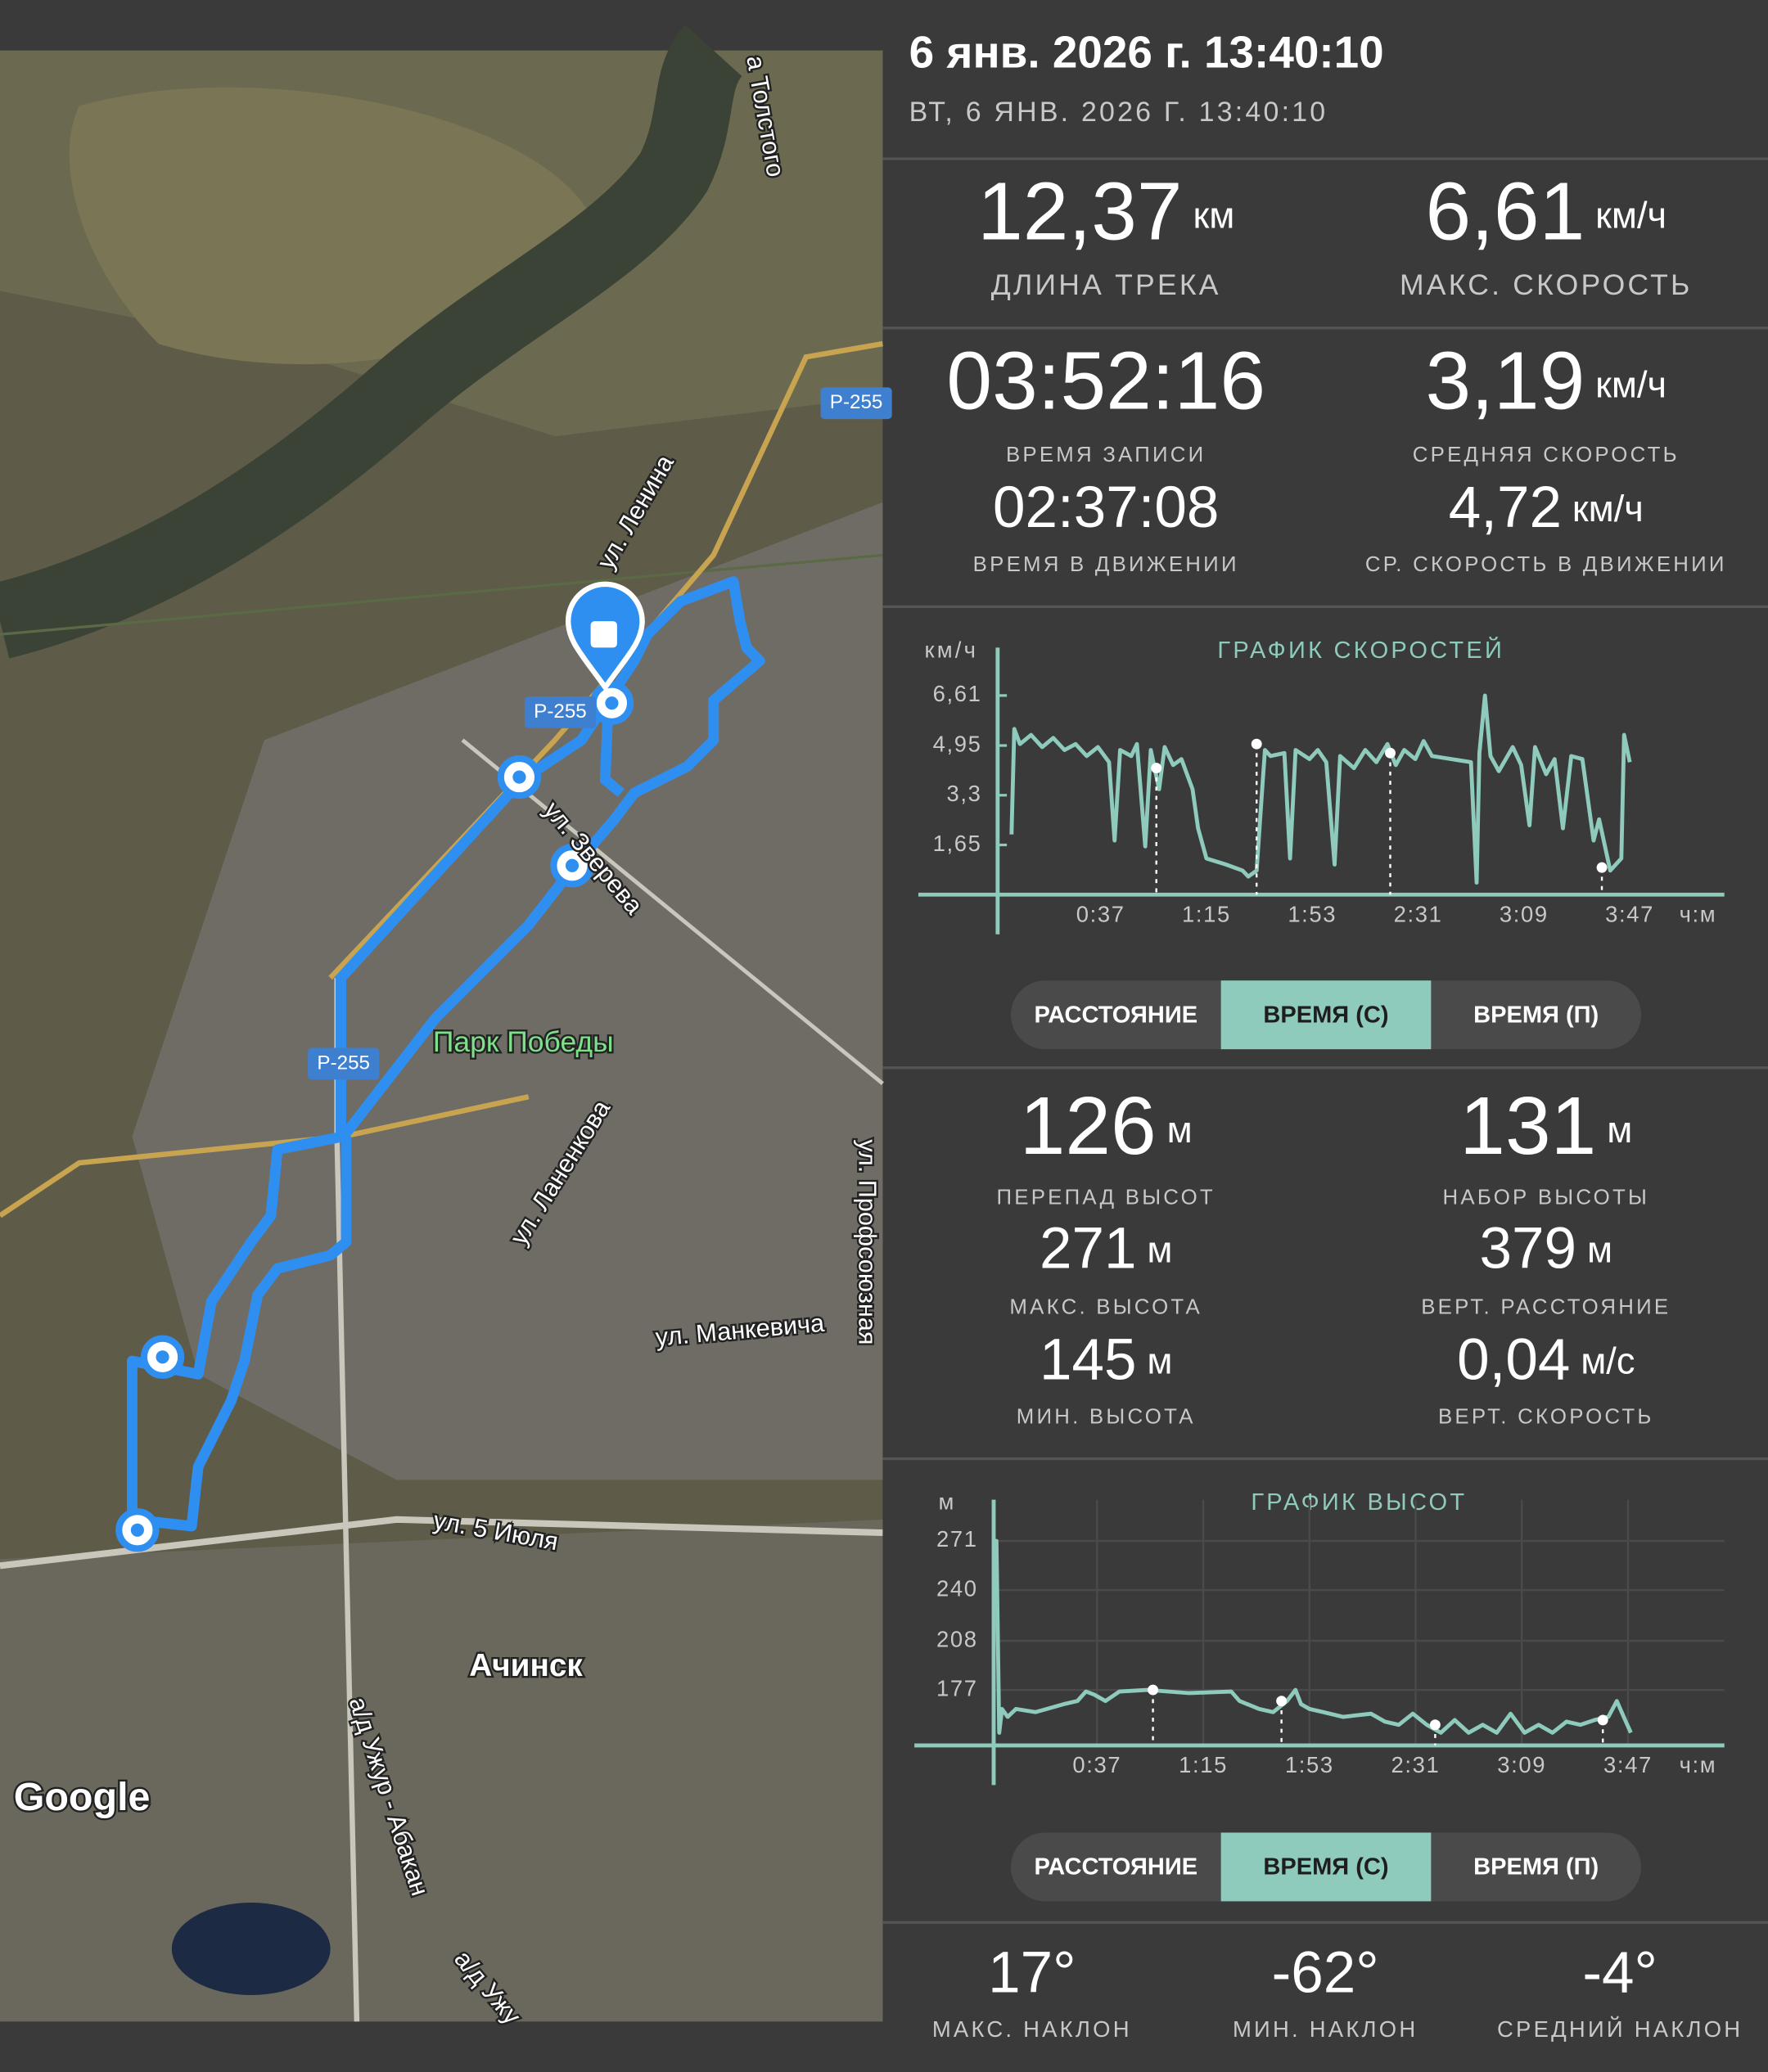 This screenshot has height=2072, width=1768. Describe the element at coordinates (1106, 1306) in the screenshot. I see `stat-label: МАКС. ВЫСОТА` at that location.